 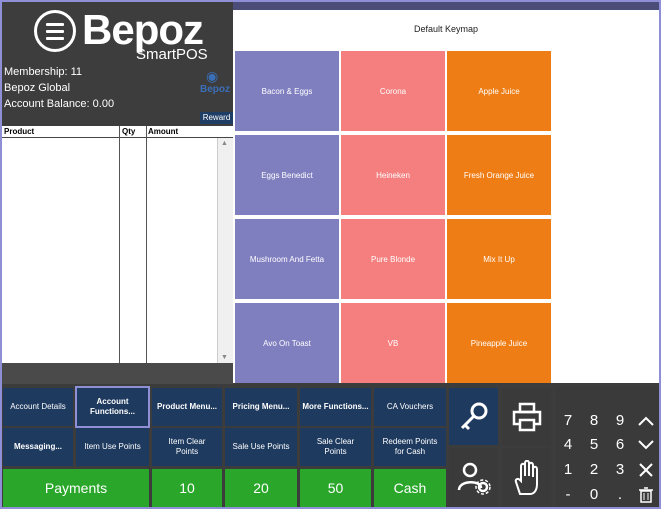 I want to click on keymap-button: Apple Juice, so click(x=499, y=91).